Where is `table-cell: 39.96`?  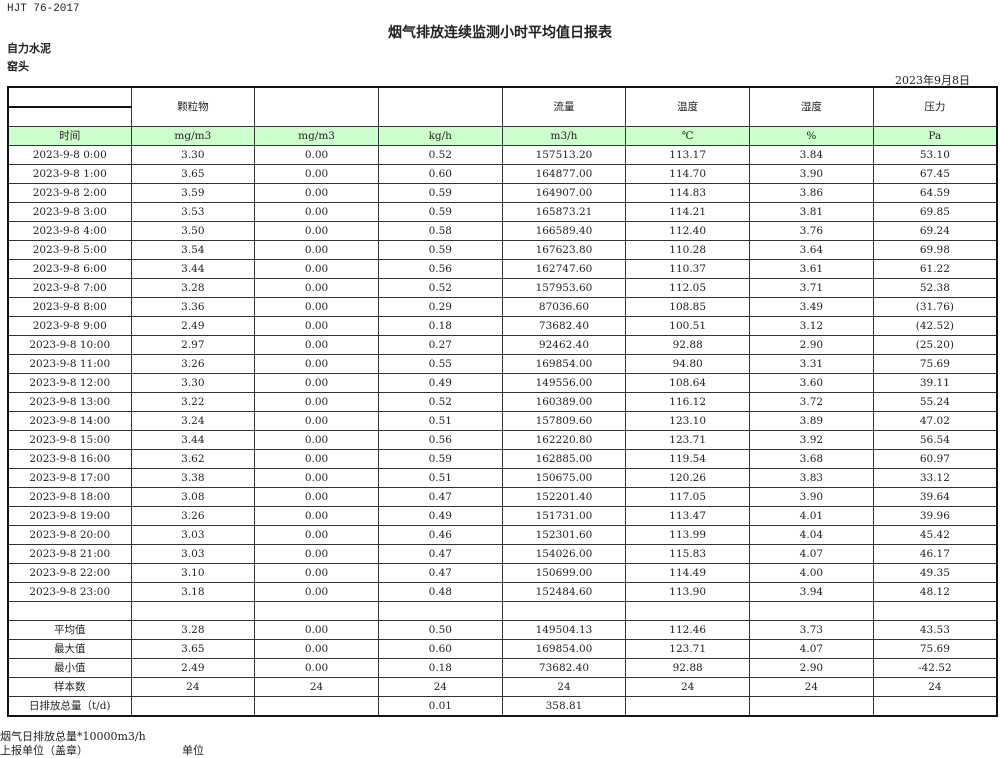 table-cell: 39.96 is located at coordinates (935, 516).